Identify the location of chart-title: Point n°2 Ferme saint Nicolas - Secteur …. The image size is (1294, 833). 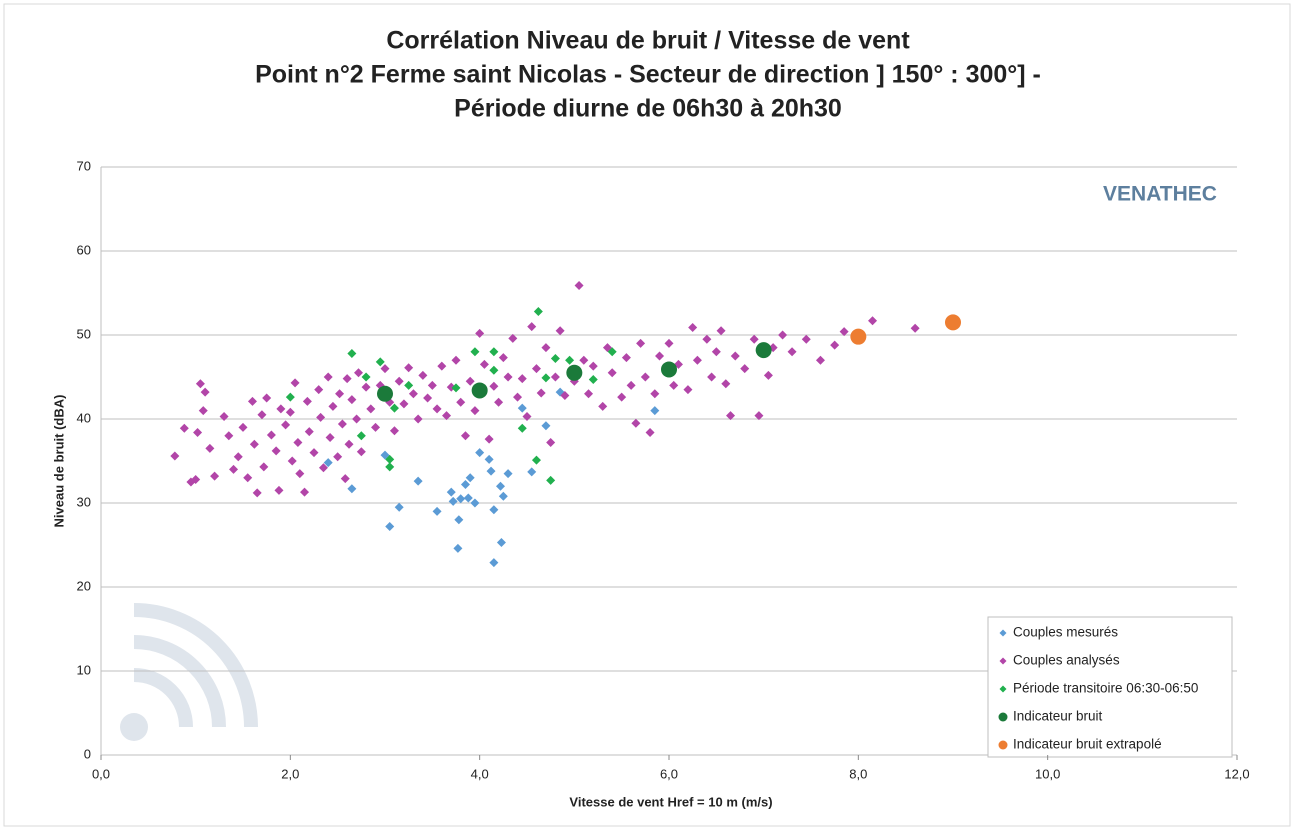
(648, 75).